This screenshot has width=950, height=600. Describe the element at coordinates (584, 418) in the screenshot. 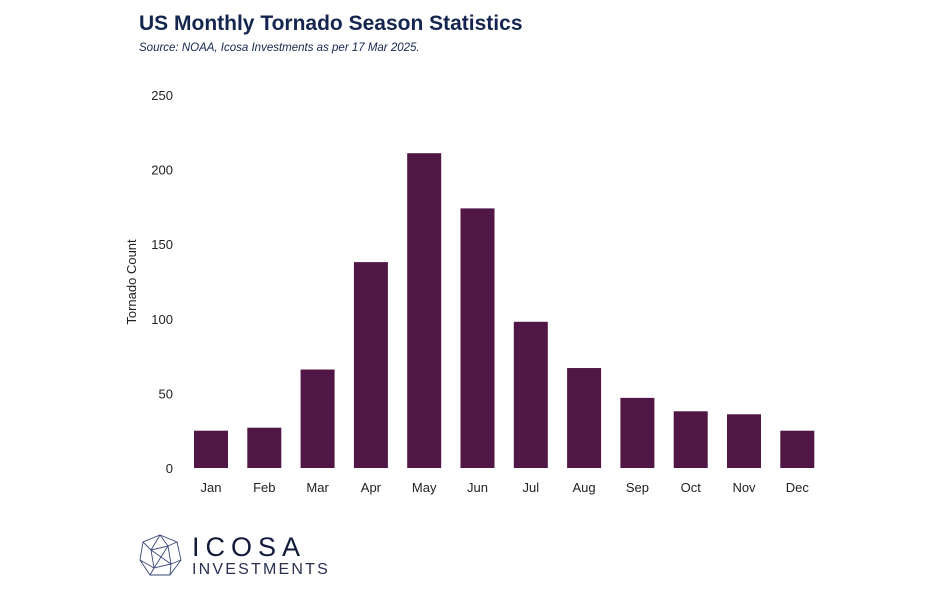

I see `bar-aug` at that location.